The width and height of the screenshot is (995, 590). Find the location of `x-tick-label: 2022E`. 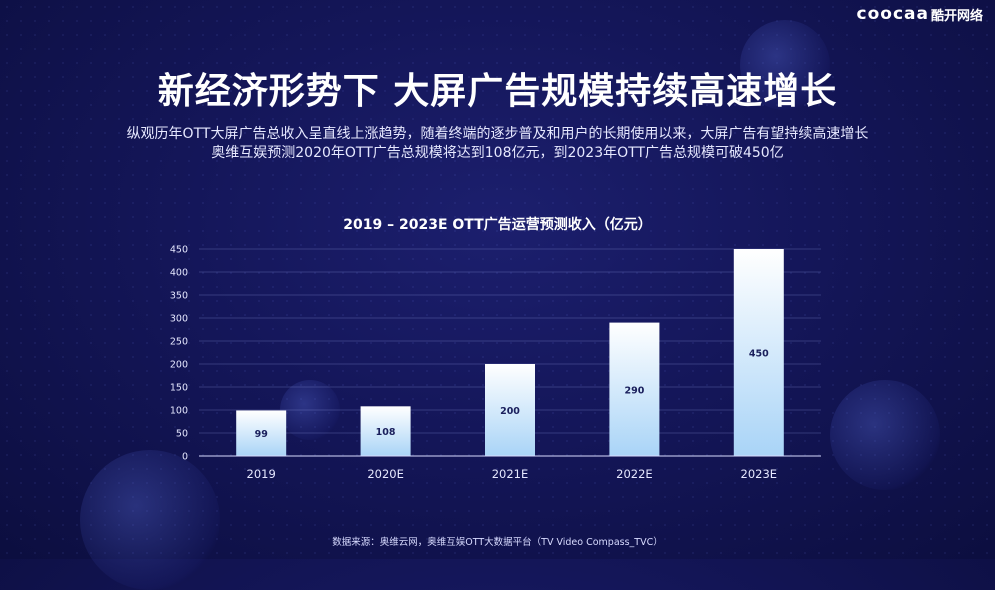

x-tick-label: 2022E is located at coordinates (634, 474).